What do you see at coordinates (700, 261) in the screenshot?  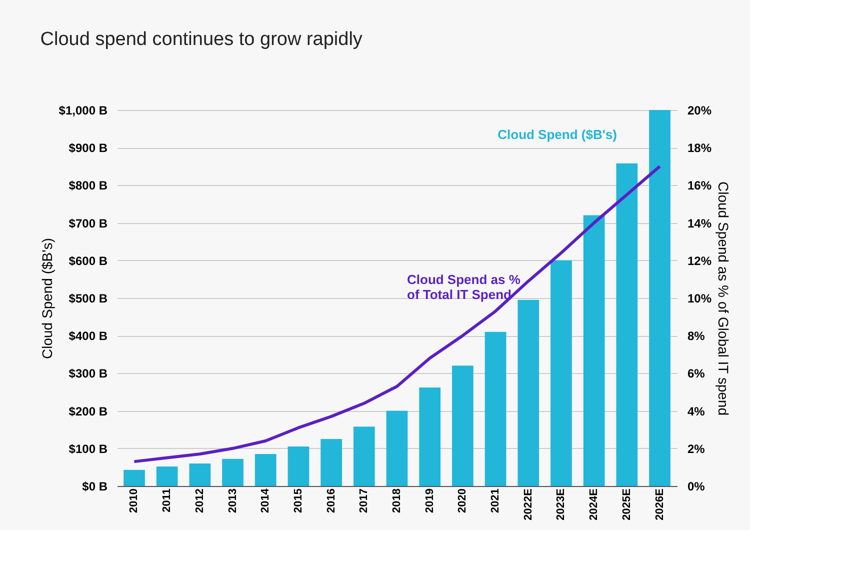 I see `y2-tick-label: 12%` at bounding box center [700, 261].